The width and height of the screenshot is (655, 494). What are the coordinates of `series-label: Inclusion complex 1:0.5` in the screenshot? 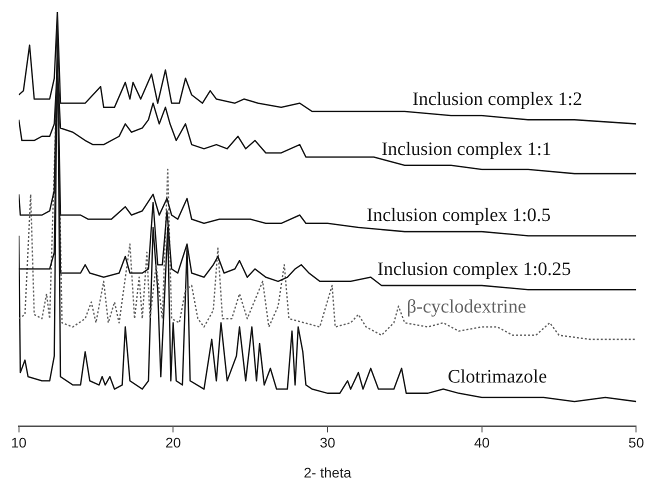 It's located at (458, 215).